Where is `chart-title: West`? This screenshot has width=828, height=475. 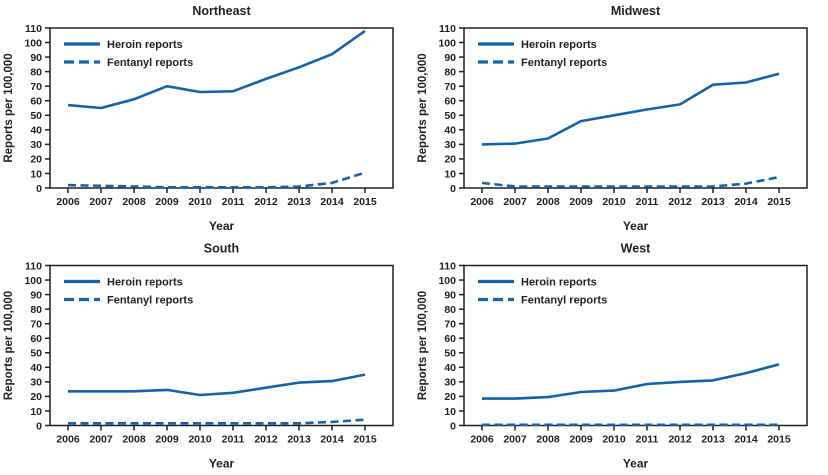
chart-title: West is located at coordinates (636, 249).